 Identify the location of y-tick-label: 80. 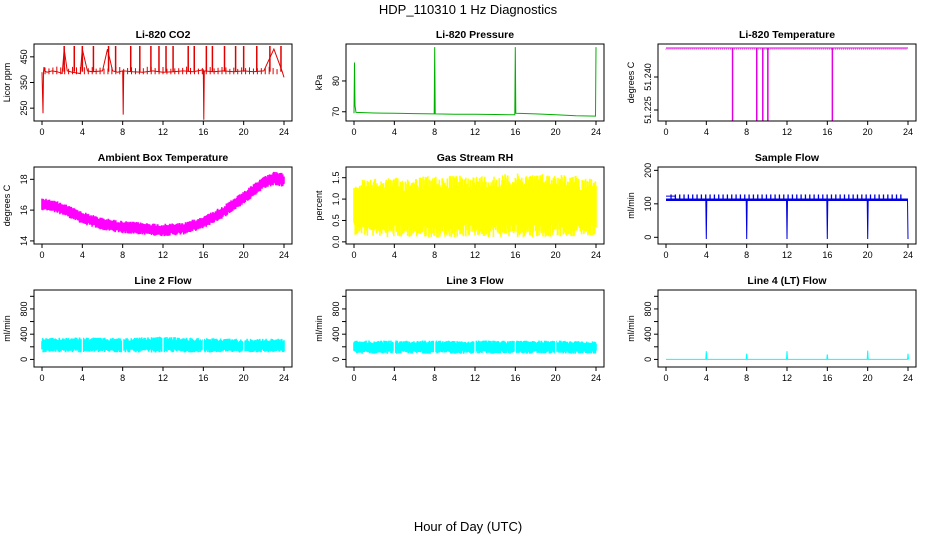
(336, 81).